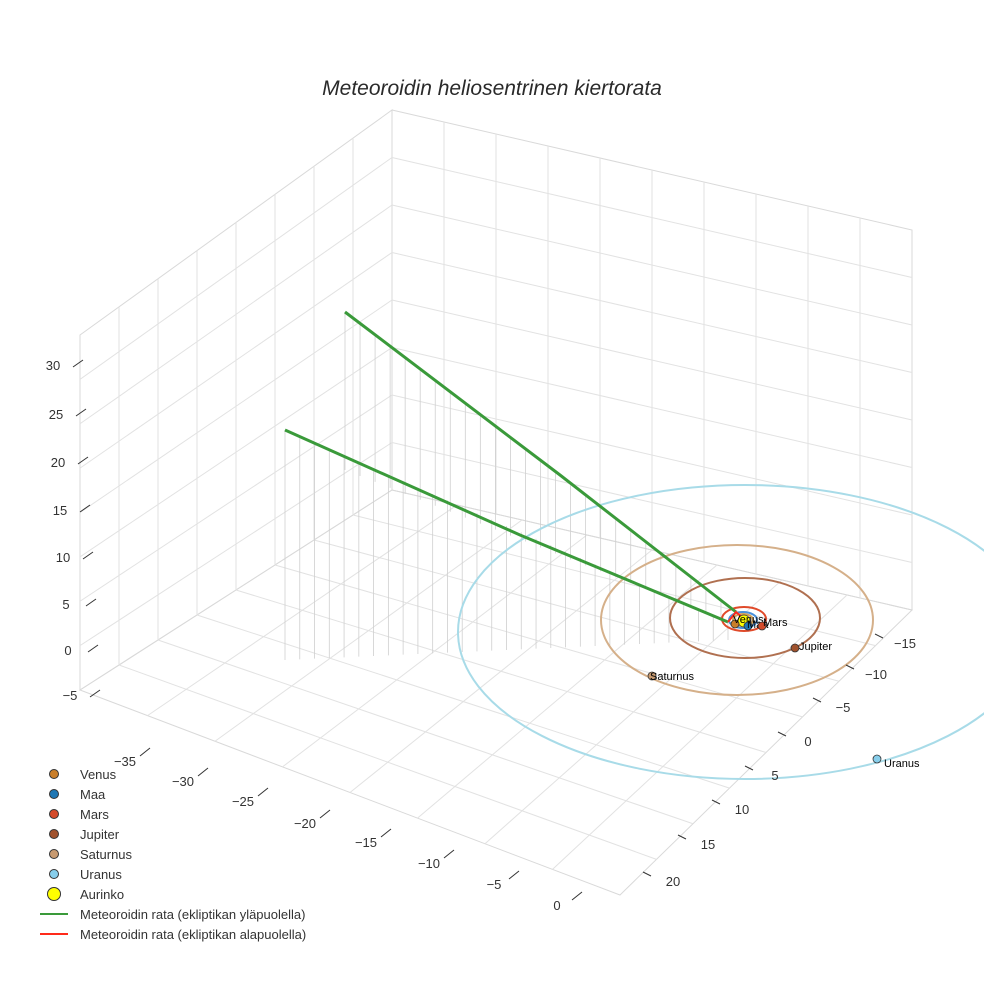 This screenshot has width=984, height=984. Describe the element at coordinates (54, 794) in the screenshot. I see `maa-marker-icon` at that location.